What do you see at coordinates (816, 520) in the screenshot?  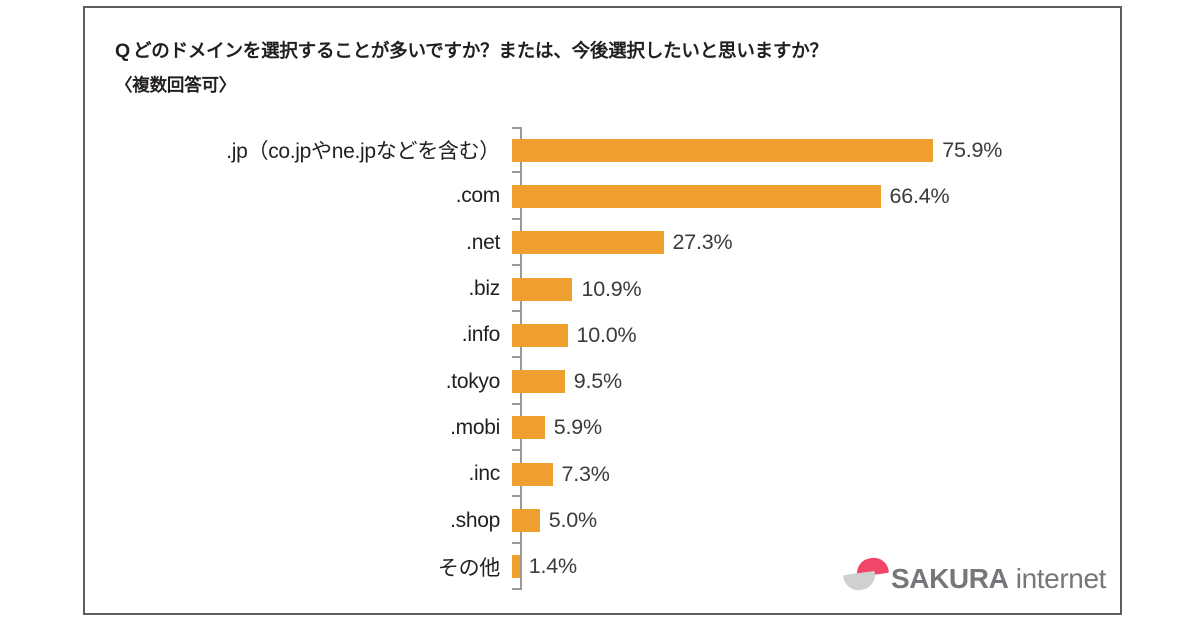 I see `bar-container: 5.0%` at bounding box center [816, 520].